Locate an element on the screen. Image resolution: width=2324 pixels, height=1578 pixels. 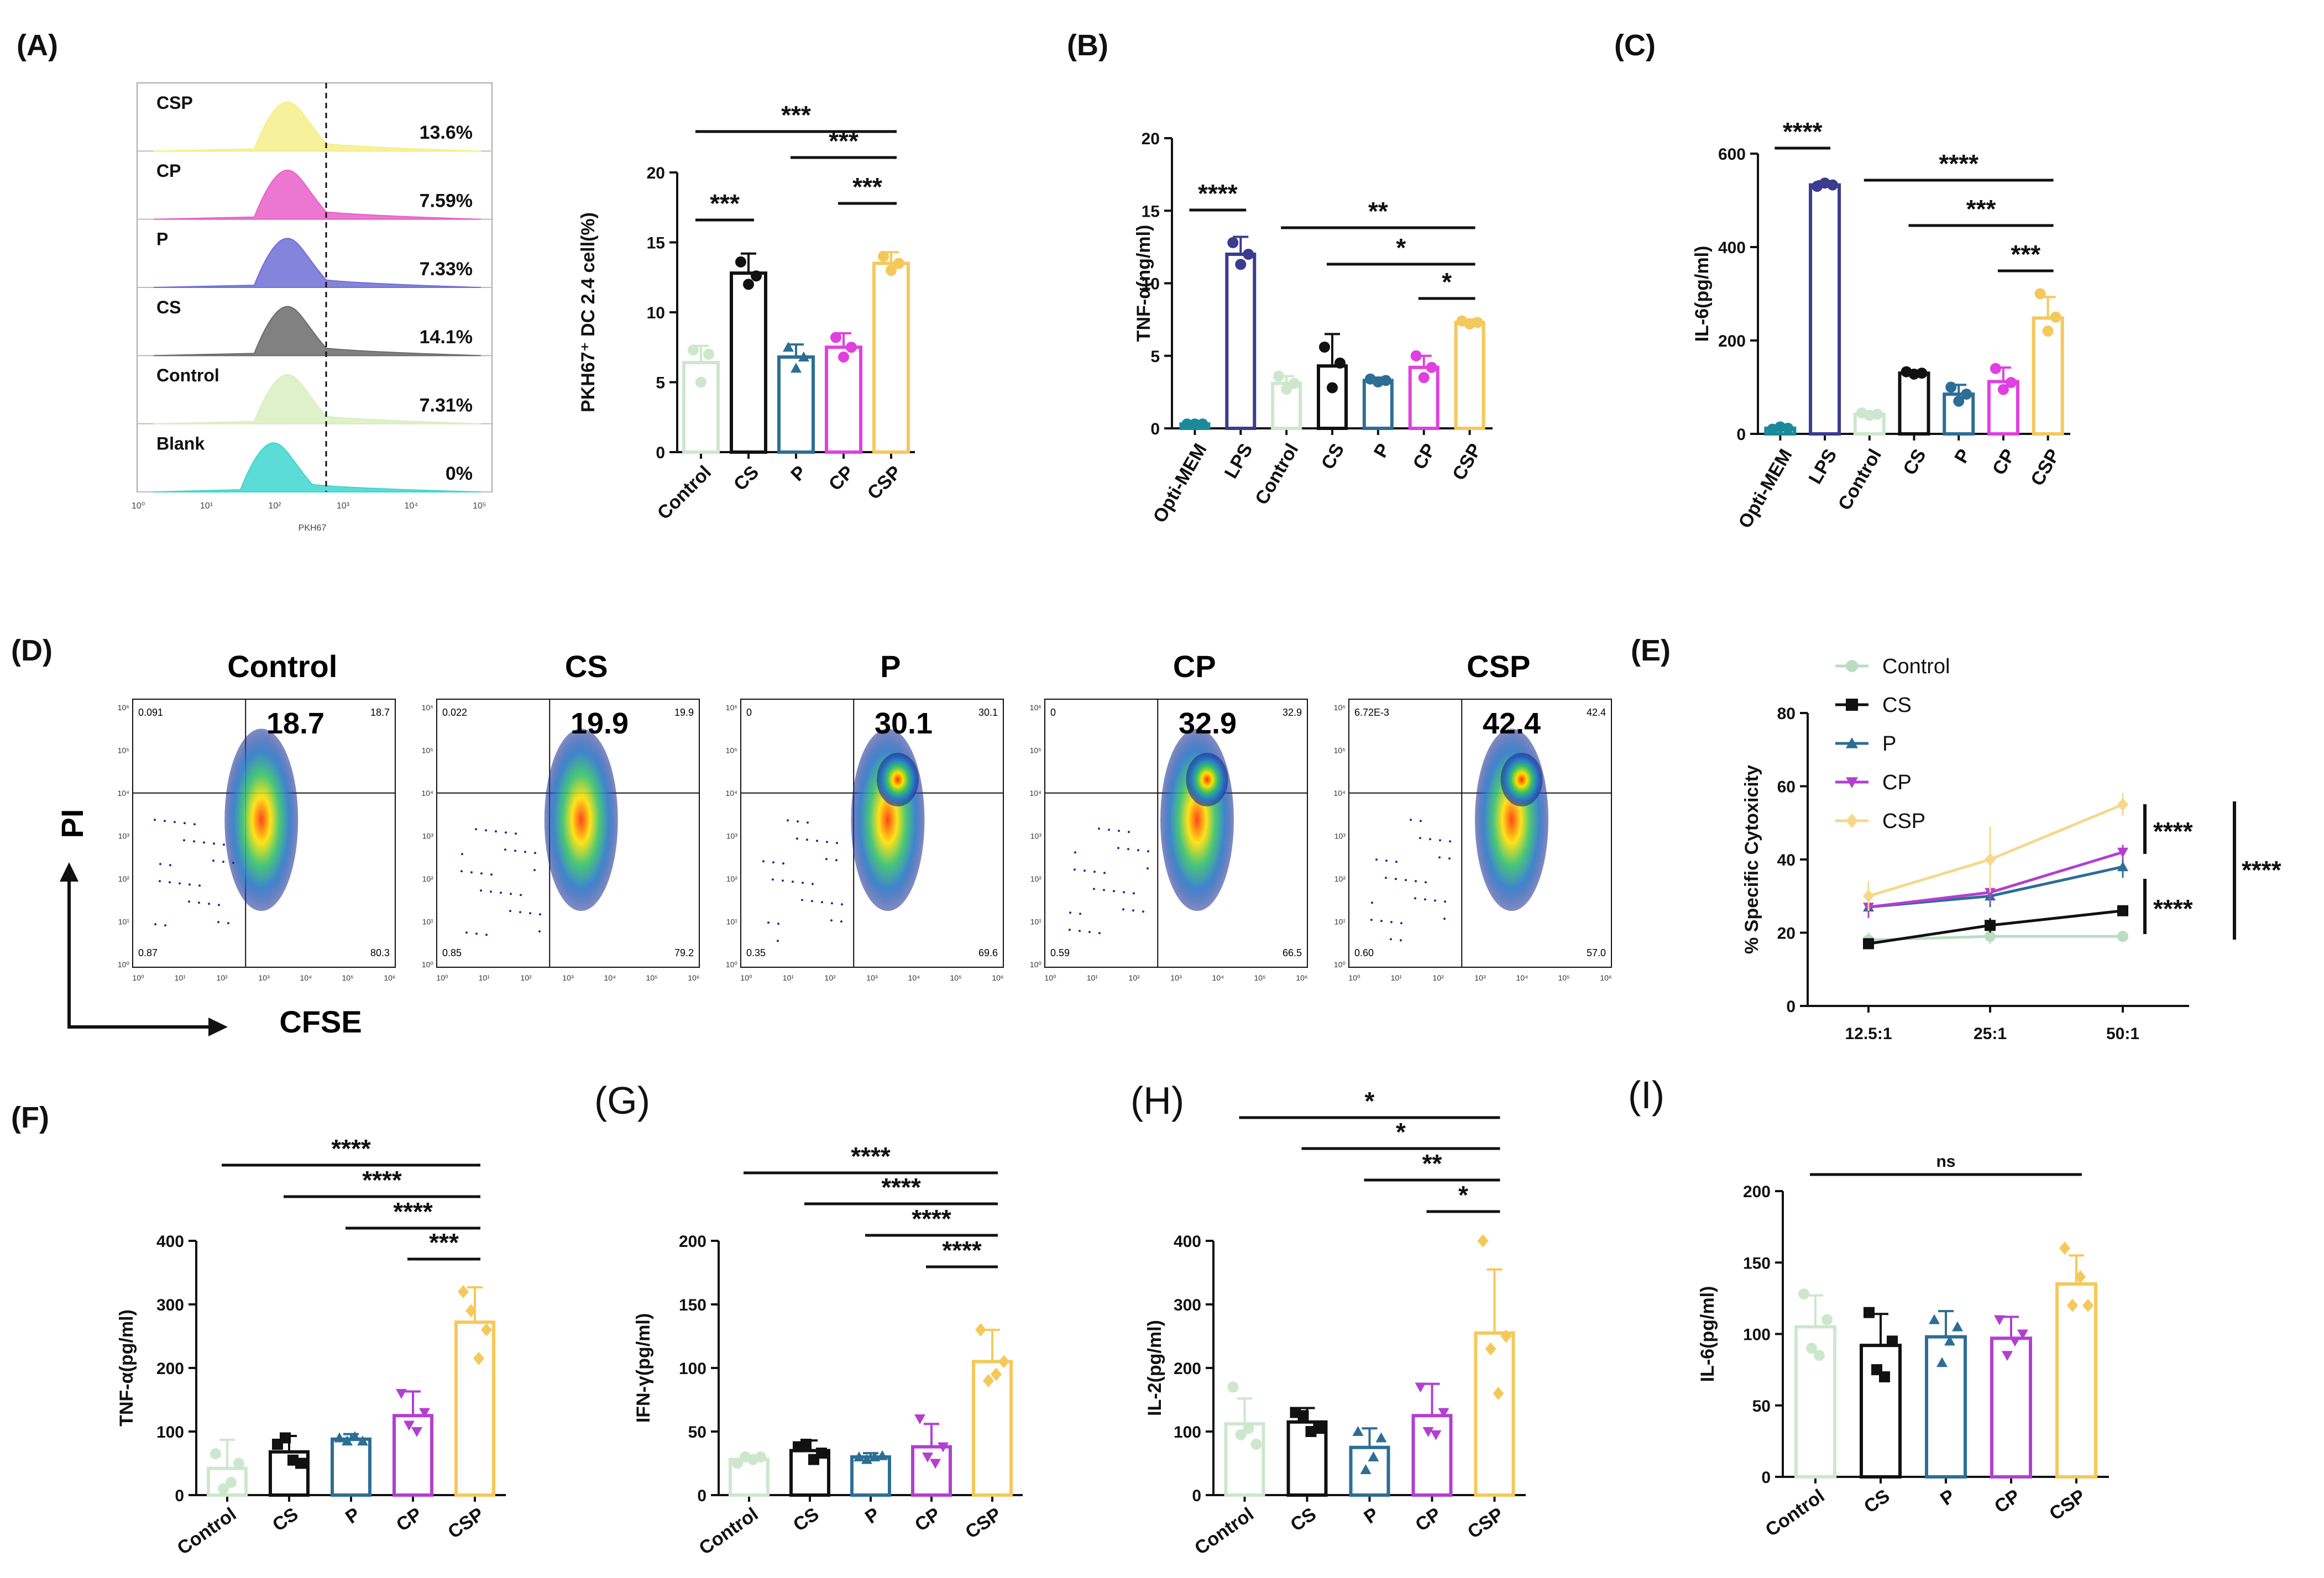
x-tick-label: CSP is located at coordinates (2067, 1504).